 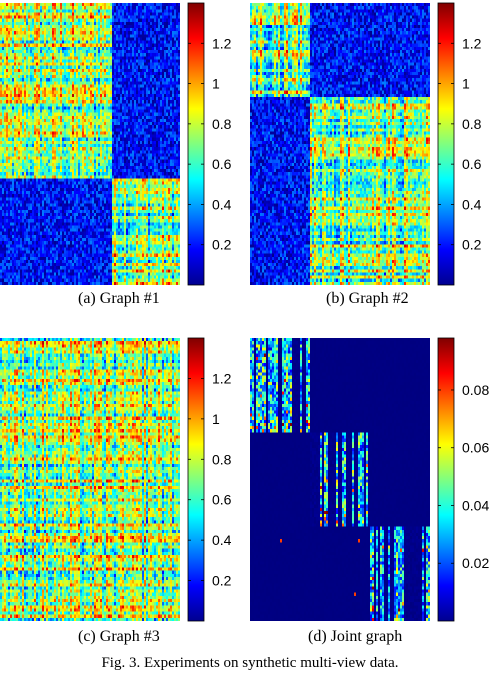 What do you see at coordinates (475, 390) in the screenshot?
I see `colorbar-tick-label-3-3: 0.08` at bounding box center [475, 390].